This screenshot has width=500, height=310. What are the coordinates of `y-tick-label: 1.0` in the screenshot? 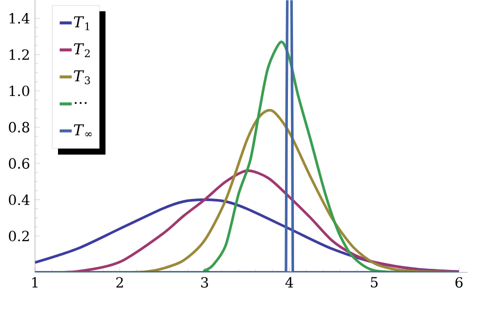 It's located at (20, 90).